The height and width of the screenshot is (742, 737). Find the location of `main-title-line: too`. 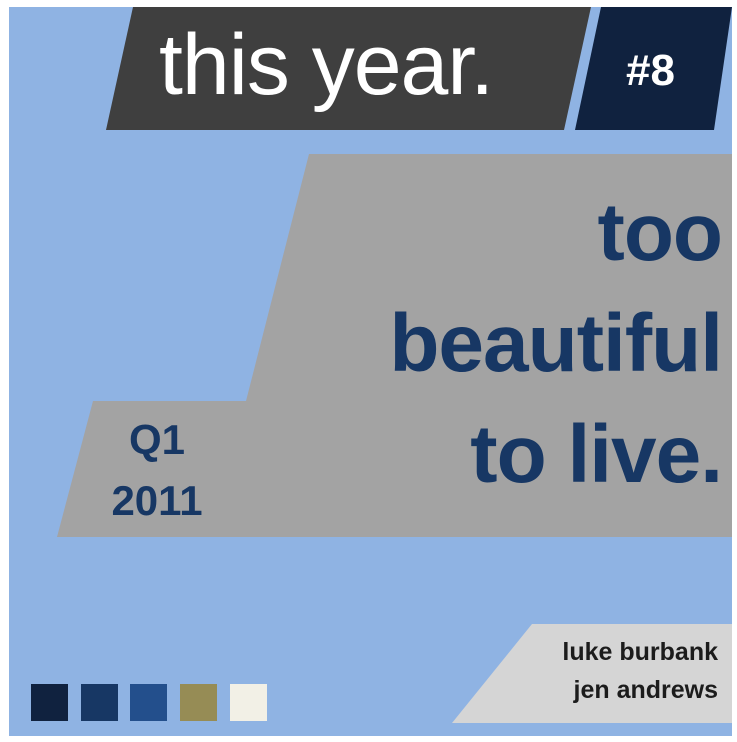

main-title-line: too is located at coordinates (660, 232).